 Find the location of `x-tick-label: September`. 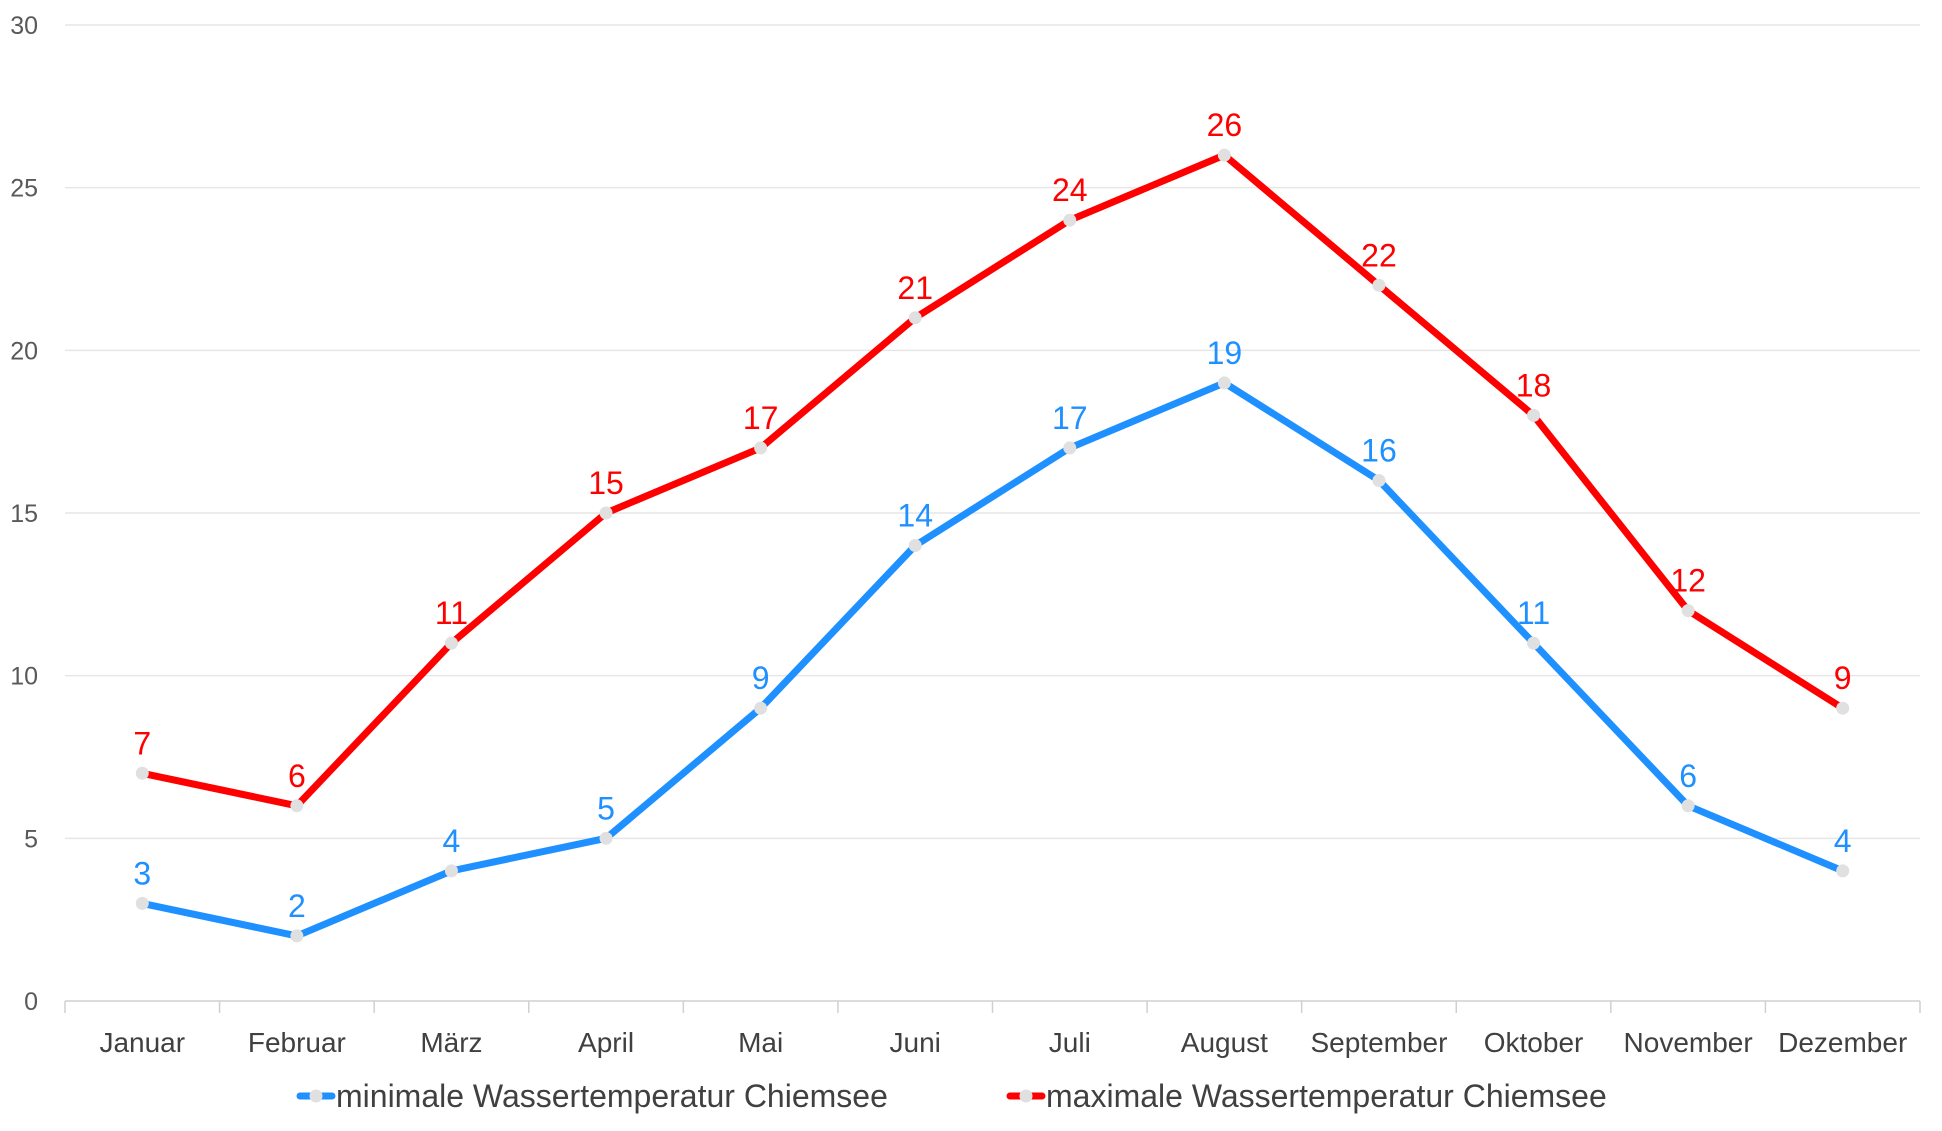

x-tick-label: September is located at coordinates (1378, 1042).